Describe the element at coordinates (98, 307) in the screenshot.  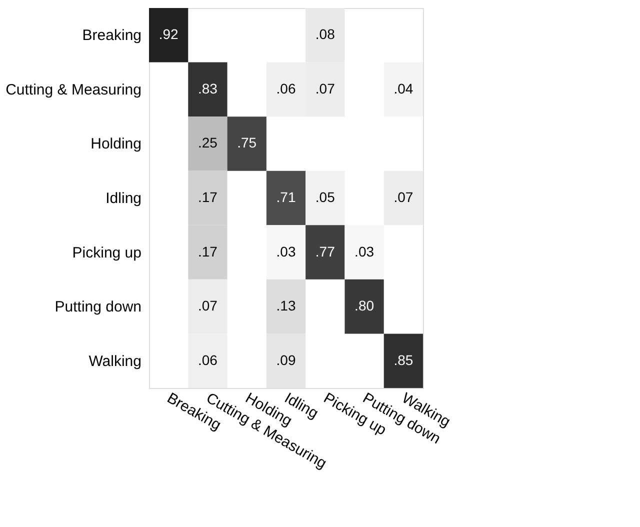
I see `y-tick-label: Putting down` at that location.